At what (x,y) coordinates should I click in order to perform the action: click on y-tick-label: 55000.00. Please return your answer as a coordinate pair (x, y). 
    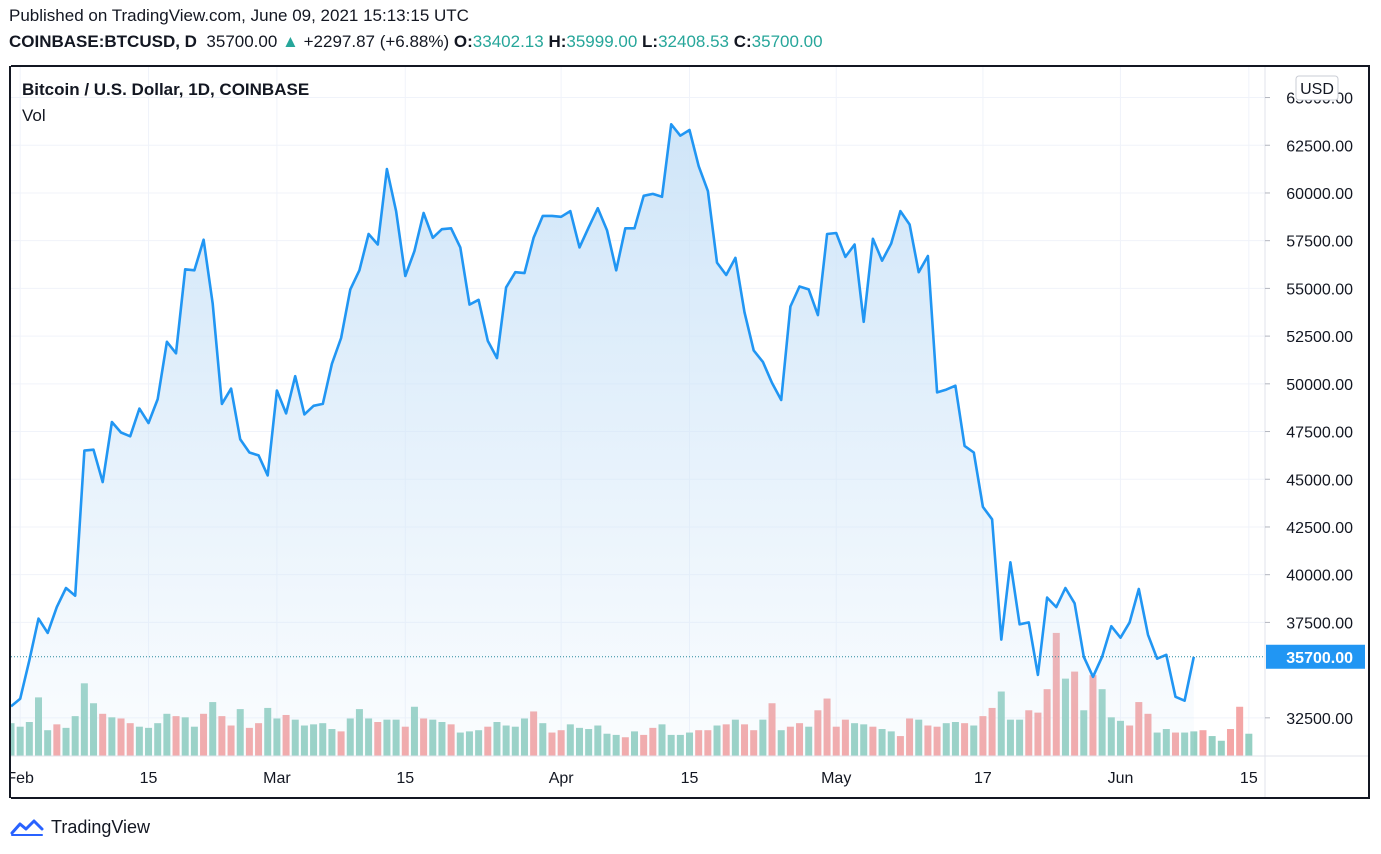
    Looking at the image, I should click on (1319, 289).